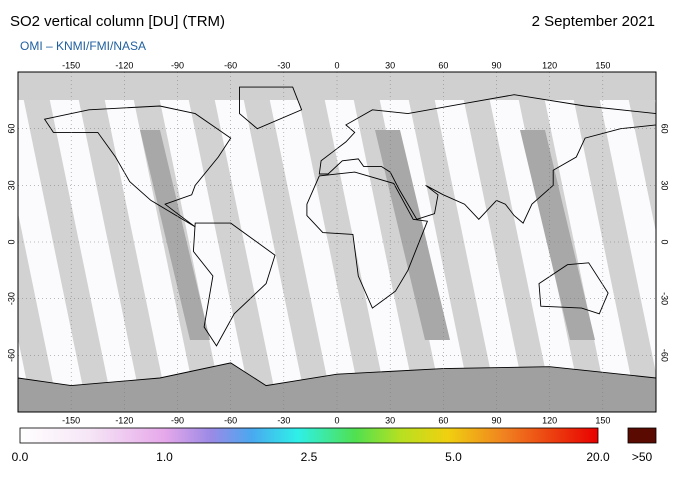  Describe the element at coordinates (549, 65) in the screenshot. I see `lon-label-top: 120` at that location.